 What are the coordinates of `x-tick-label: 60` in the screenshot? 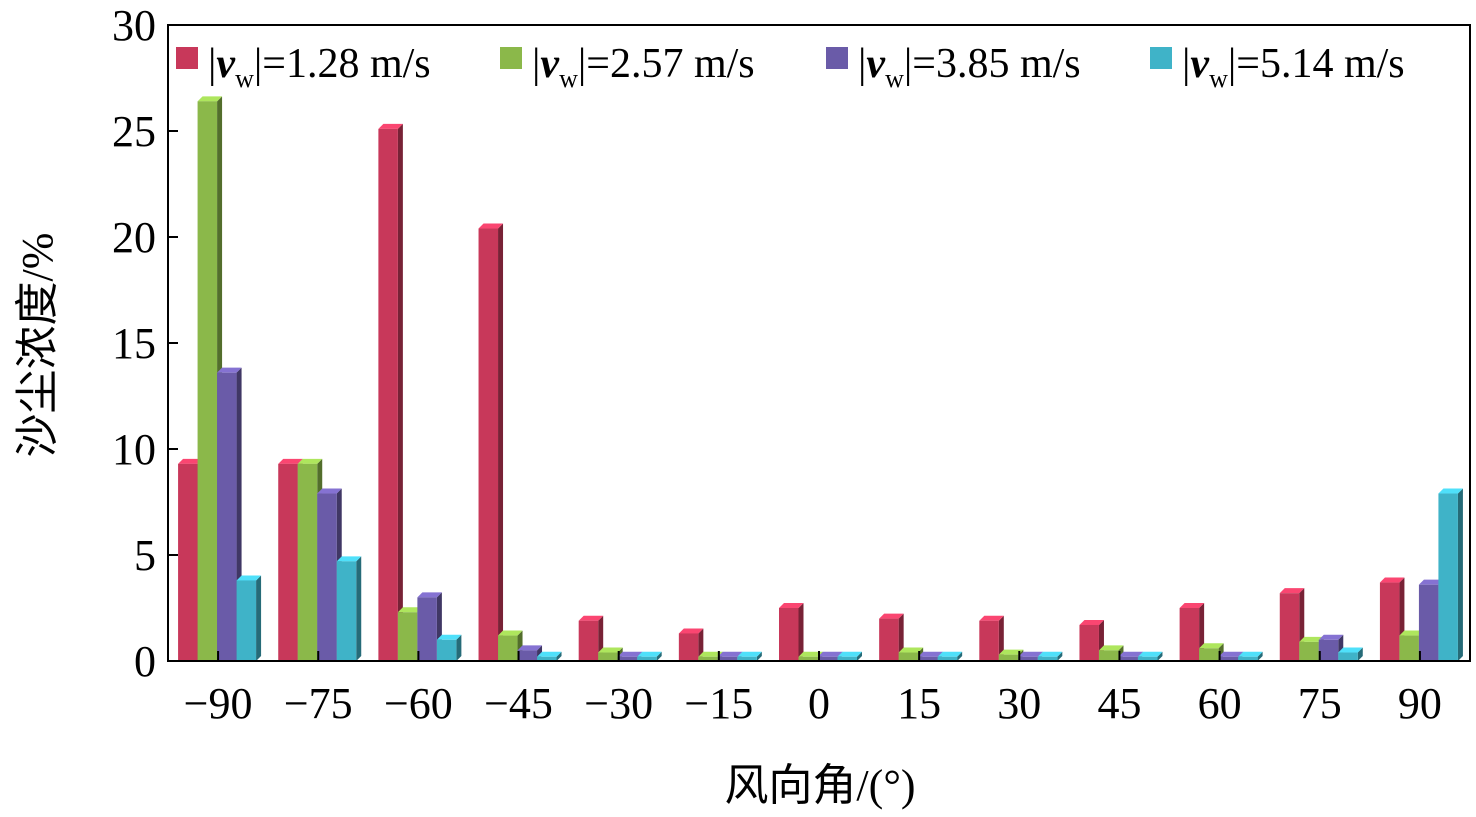 It's located at (1220, 703).